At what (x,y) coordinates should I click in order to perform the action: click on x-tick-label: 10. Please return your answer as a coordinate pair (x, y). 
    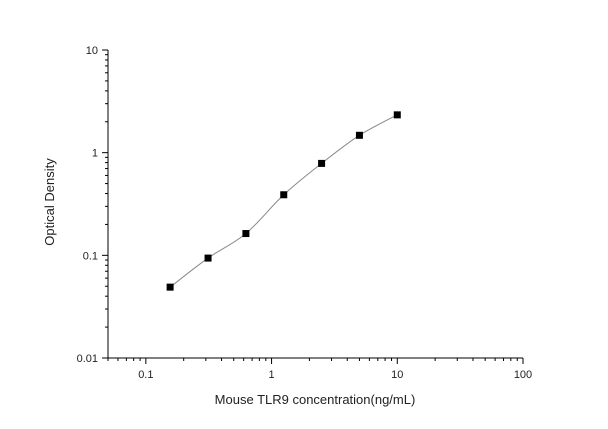
    Looking at the image, I should click on (397, 375).